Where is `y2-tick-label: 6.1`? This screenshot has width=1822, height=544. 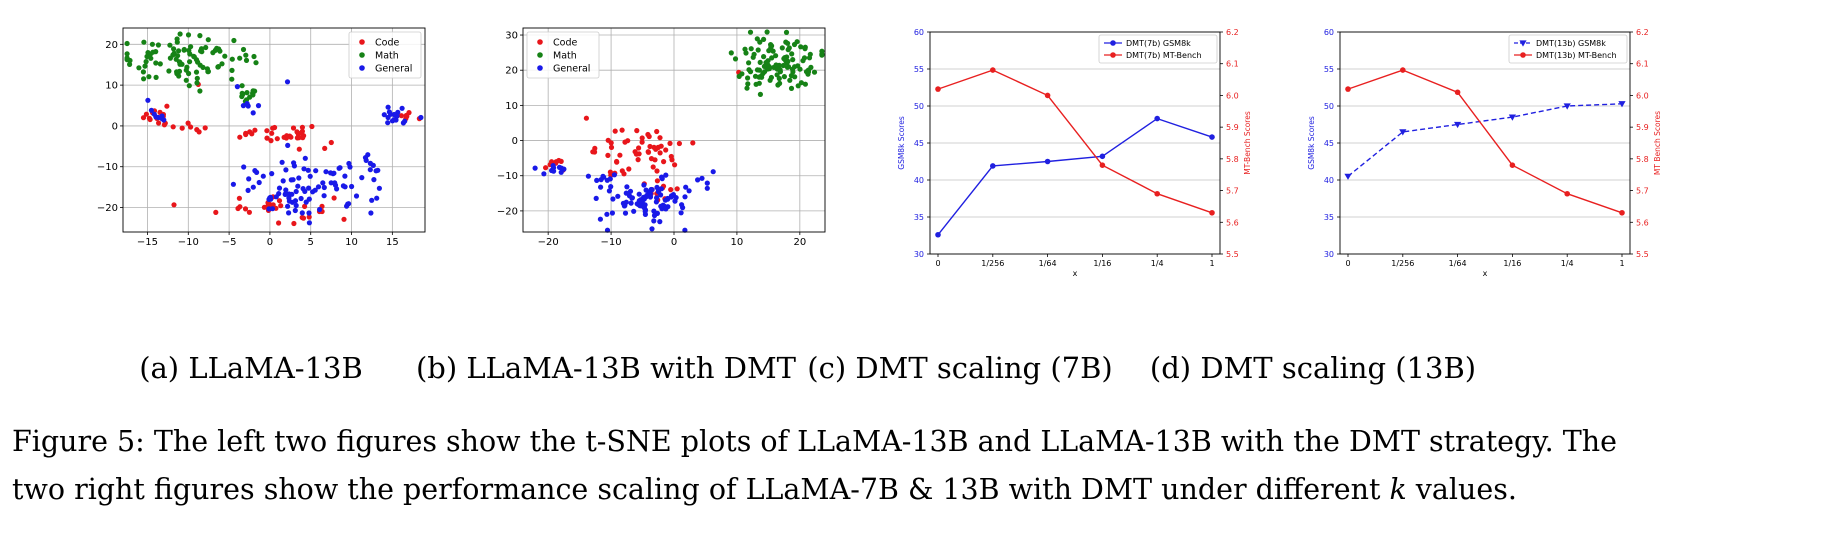 y2-tick-label: 6.1 is located at coordinates (1232, 64).